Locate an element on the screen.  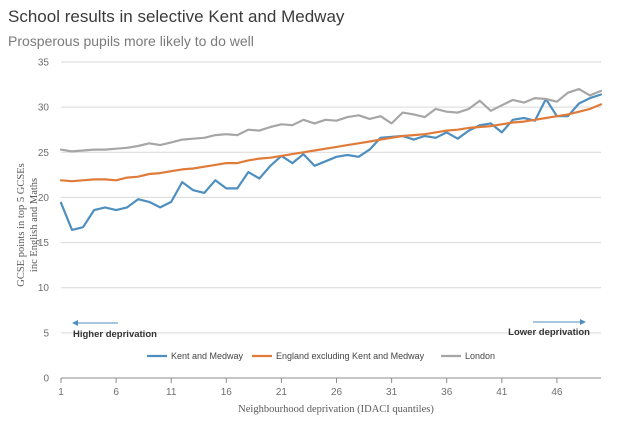
y-axis-label-line-2: inc English and Maths is located at coordinates (34, 225).